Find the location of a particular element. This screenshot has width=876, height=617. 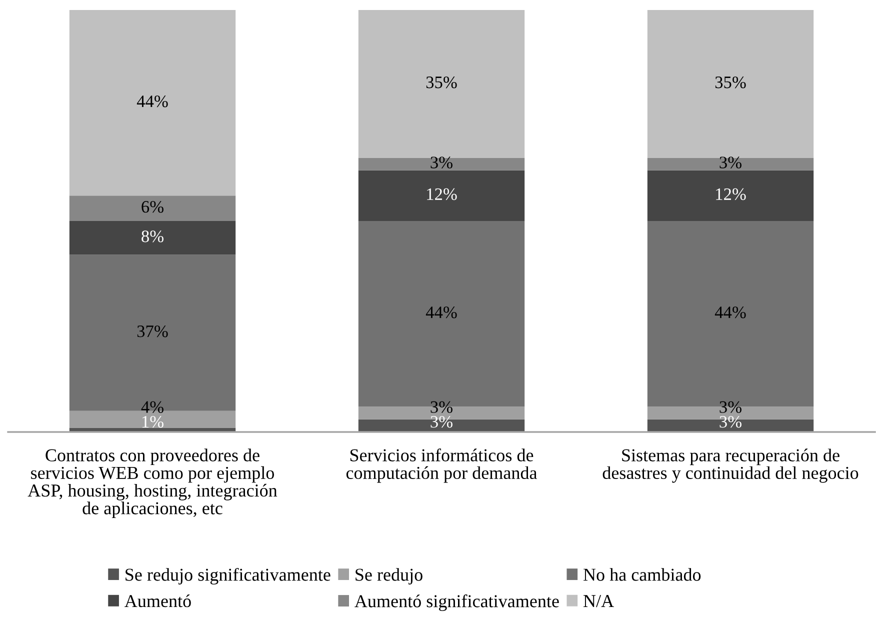

legend-label: Aumentó is located at coordinates (157, 601).